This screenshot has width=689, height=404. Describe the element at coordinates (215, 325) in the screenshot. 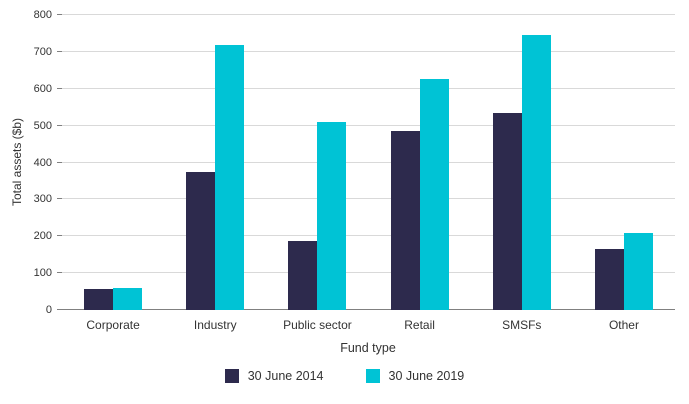

I see `x-tick-label: Industry` at that location.